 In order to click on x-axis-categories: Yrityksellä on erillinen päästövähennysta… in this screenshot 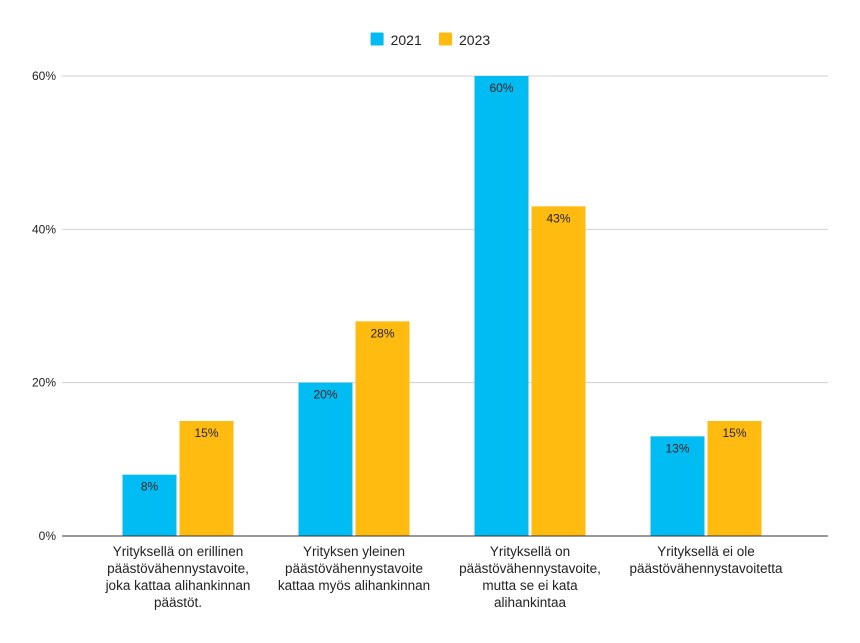, I will do `click(444, 577)`.